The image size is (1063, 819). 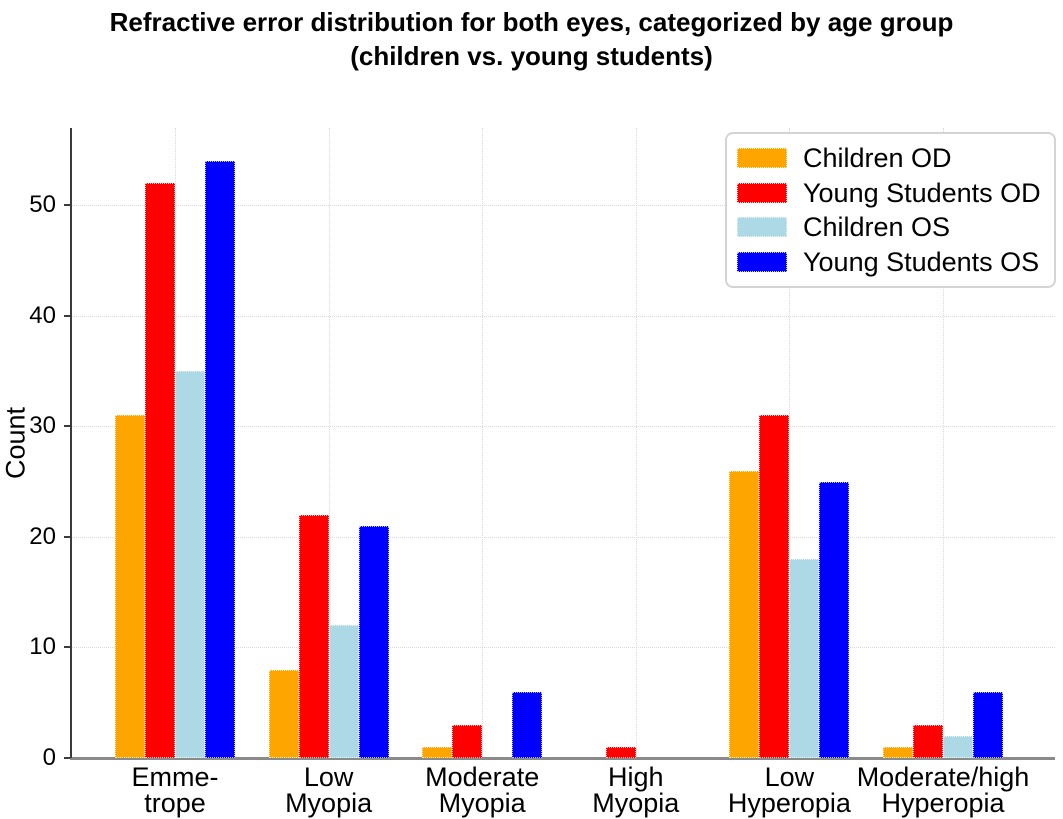 What do you see at coordinates (42, 426) in the screenshot?
I see `y-tick-label: 30` at bounding box center [42, 426].